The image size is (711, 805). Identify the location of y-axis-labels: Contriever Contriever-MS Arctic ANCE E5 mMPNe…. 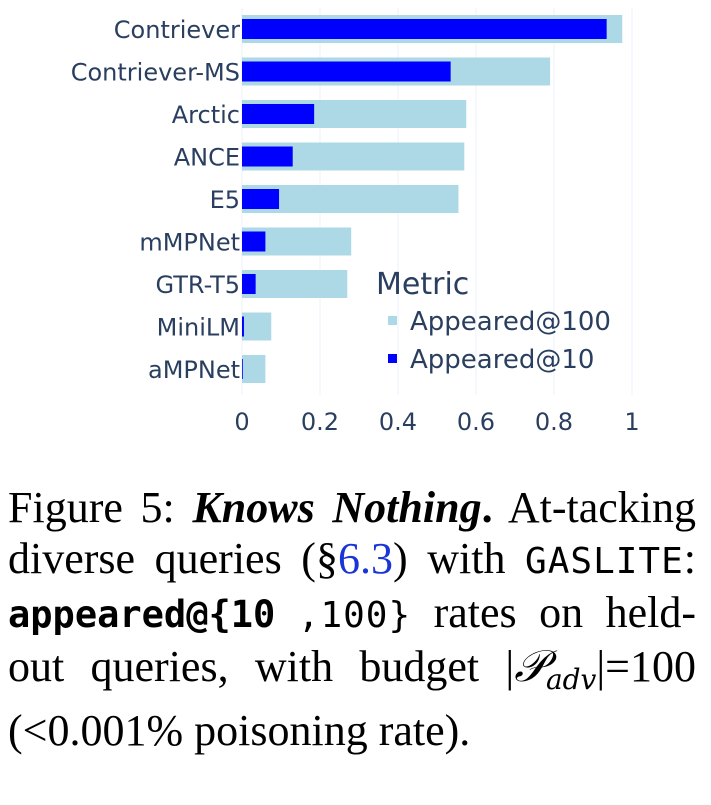
(155, 200).